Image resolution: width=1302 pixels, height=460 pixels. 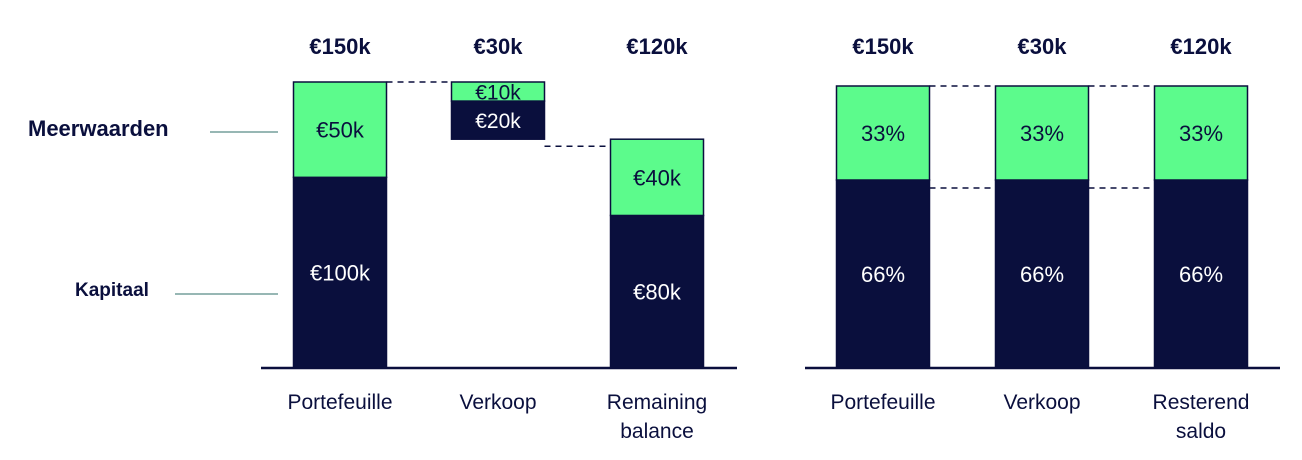 I want to click on kapitaal-label: Kapitaal, so click(x=112, y=290).